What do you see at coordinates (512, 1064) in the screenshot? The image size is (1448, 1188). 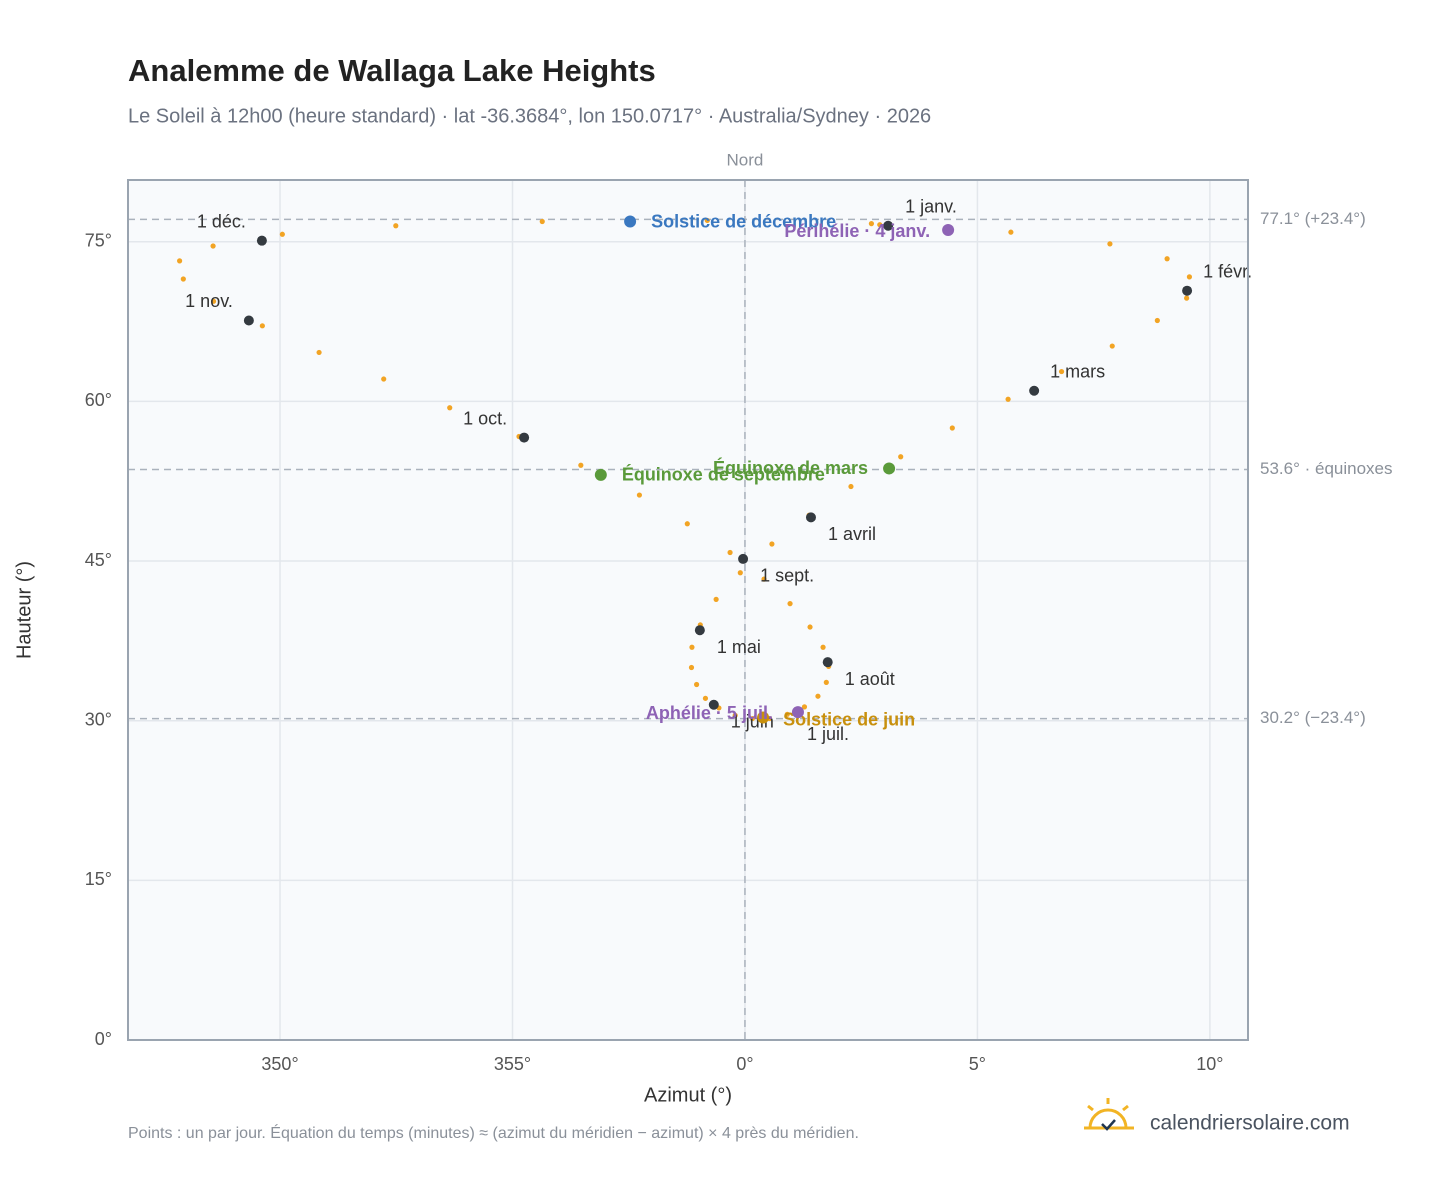 I see `x-tick-label: 355°` at bounding box center [512, 1064].